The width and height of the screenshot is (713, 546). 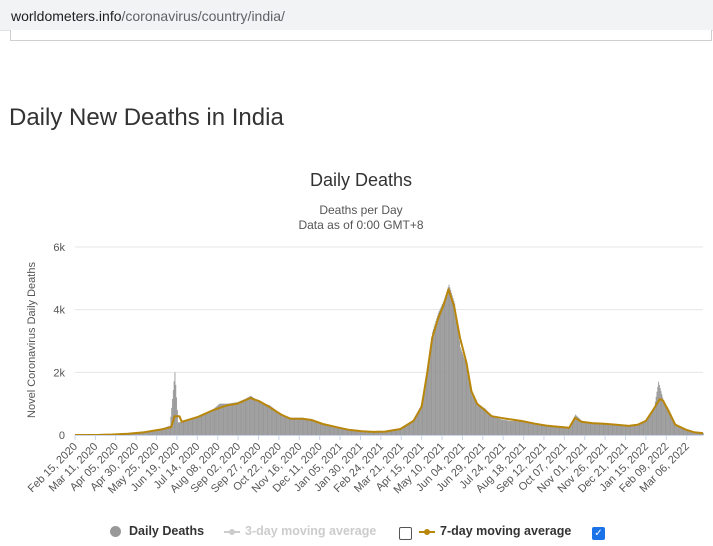 I want to click on ma7-checkbox: ✓, so click(x=598, y=533).